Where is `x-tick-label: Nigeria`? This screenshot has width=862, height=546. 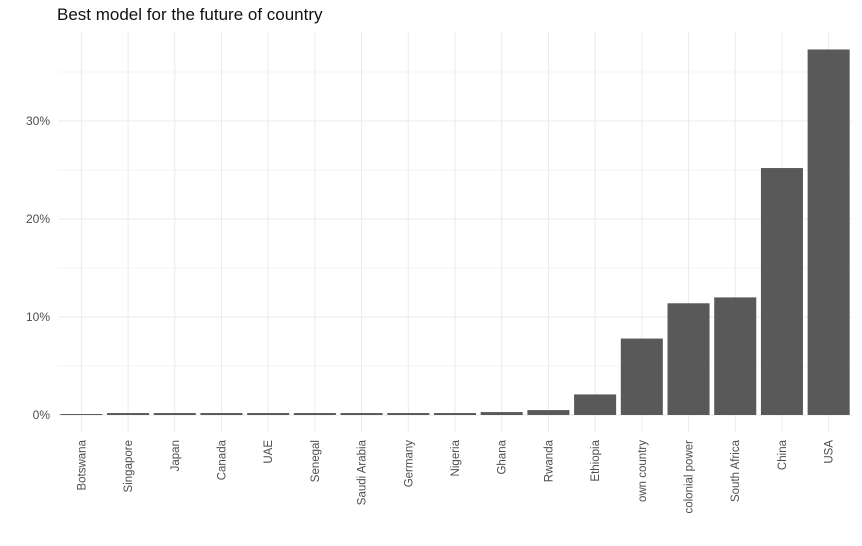
x-tick-label: Nigeria is located at coordinates (456, 457).